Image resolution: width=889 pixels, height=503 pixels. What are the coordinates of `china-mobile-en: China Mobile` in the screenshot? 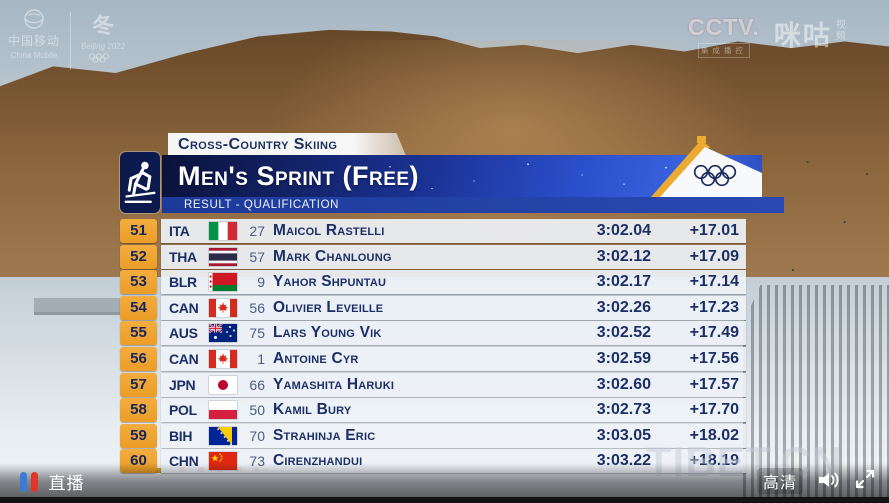 It's located at (34, 55).